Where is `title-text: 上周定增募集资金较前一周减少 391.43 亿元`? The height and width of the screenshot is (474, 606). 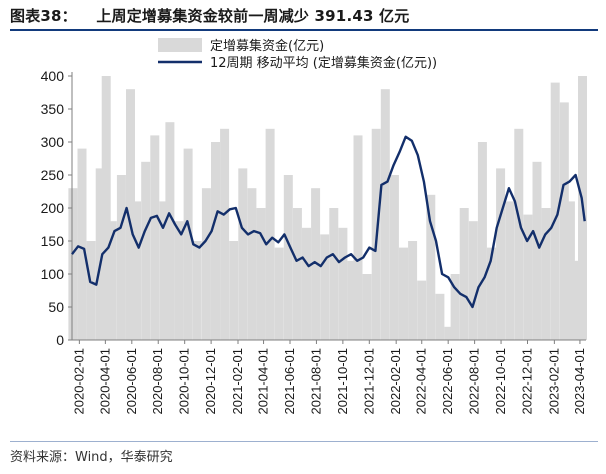
title-text: 上周定增募集资金较前一周减少 391.43 亿元 is located at coordinates (253, 16).